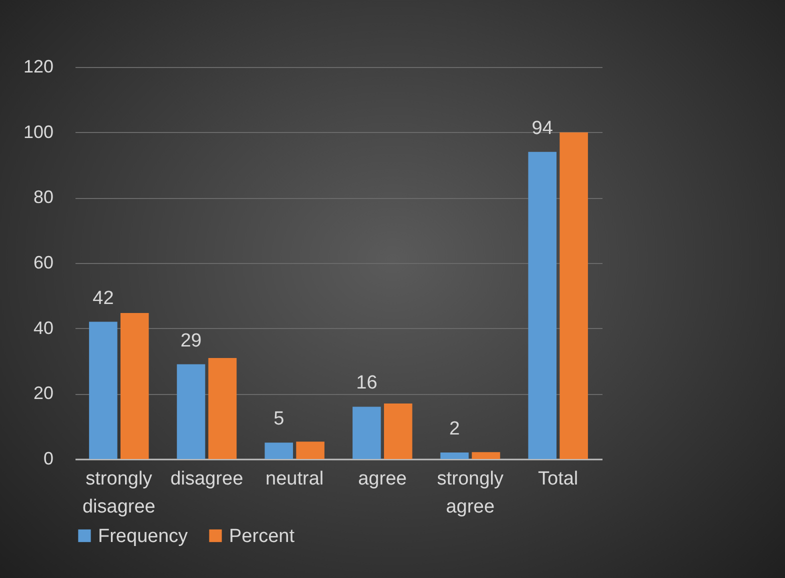  Describe the element at coordinates (38, 132) in the screenshot. I see `y-tick-label: 100` at that location.